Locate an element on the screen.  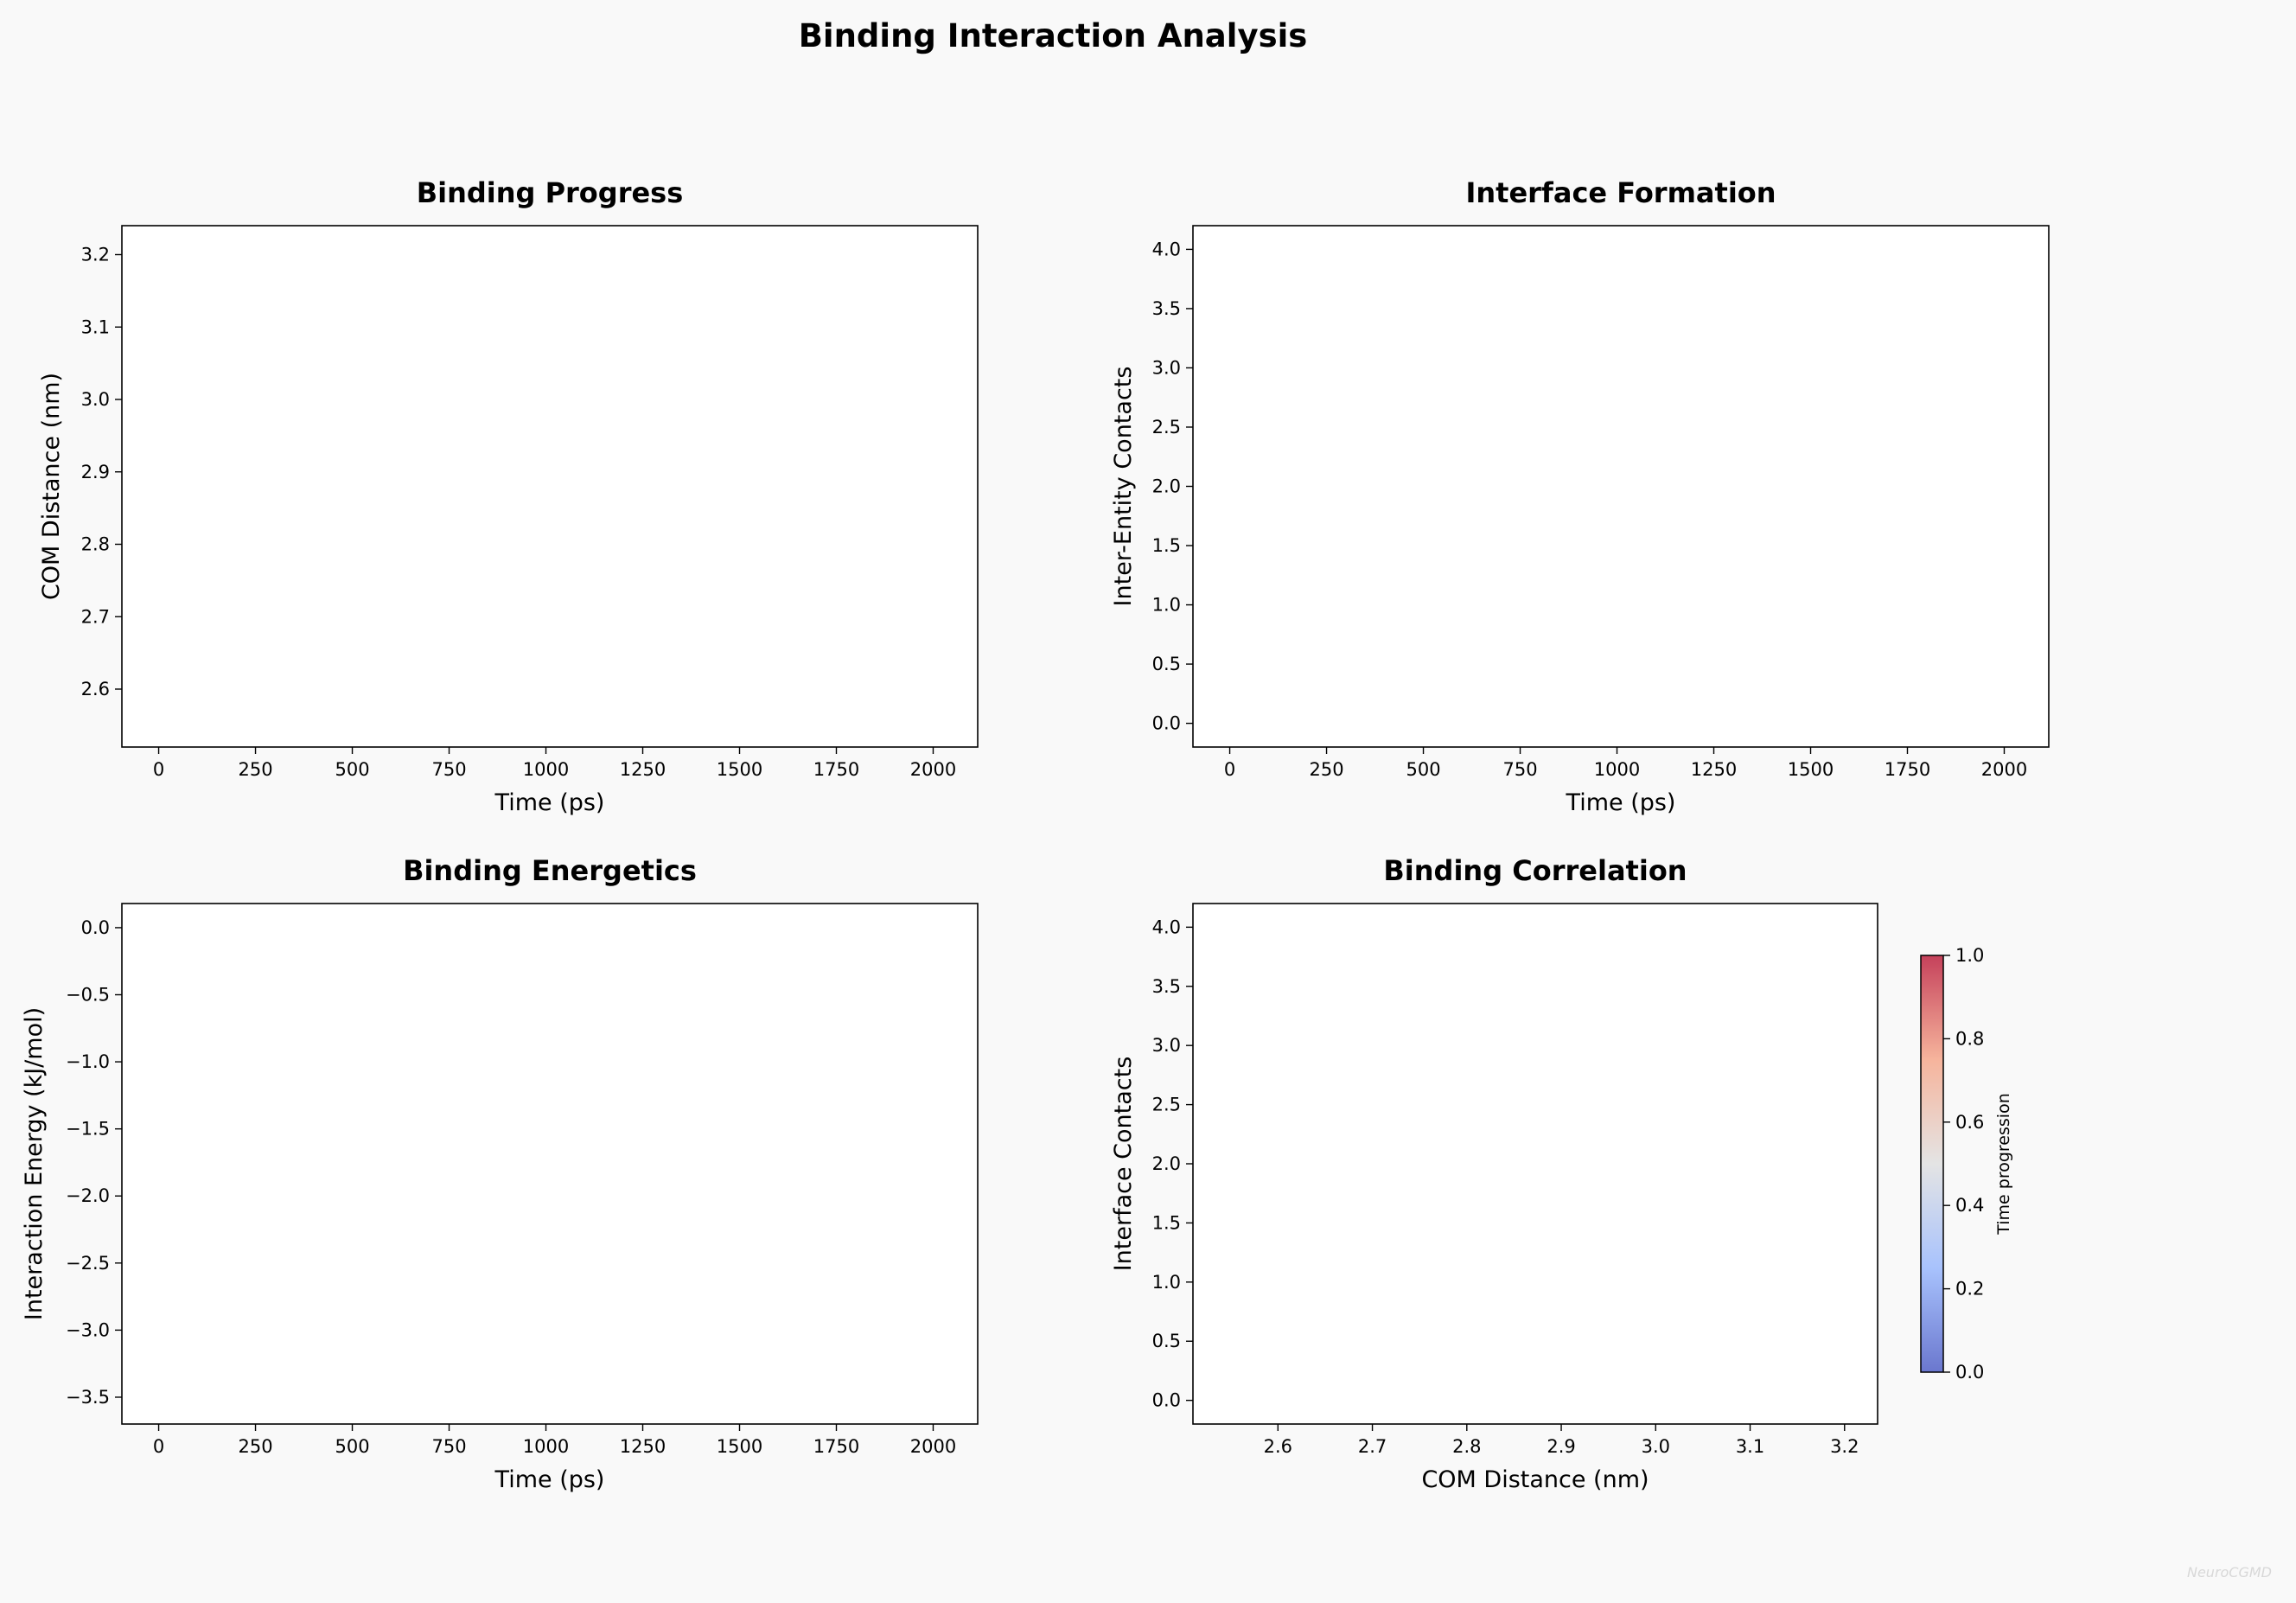
colorbar-tick-label: 0.0 is located at coordinates (1970, 1372).